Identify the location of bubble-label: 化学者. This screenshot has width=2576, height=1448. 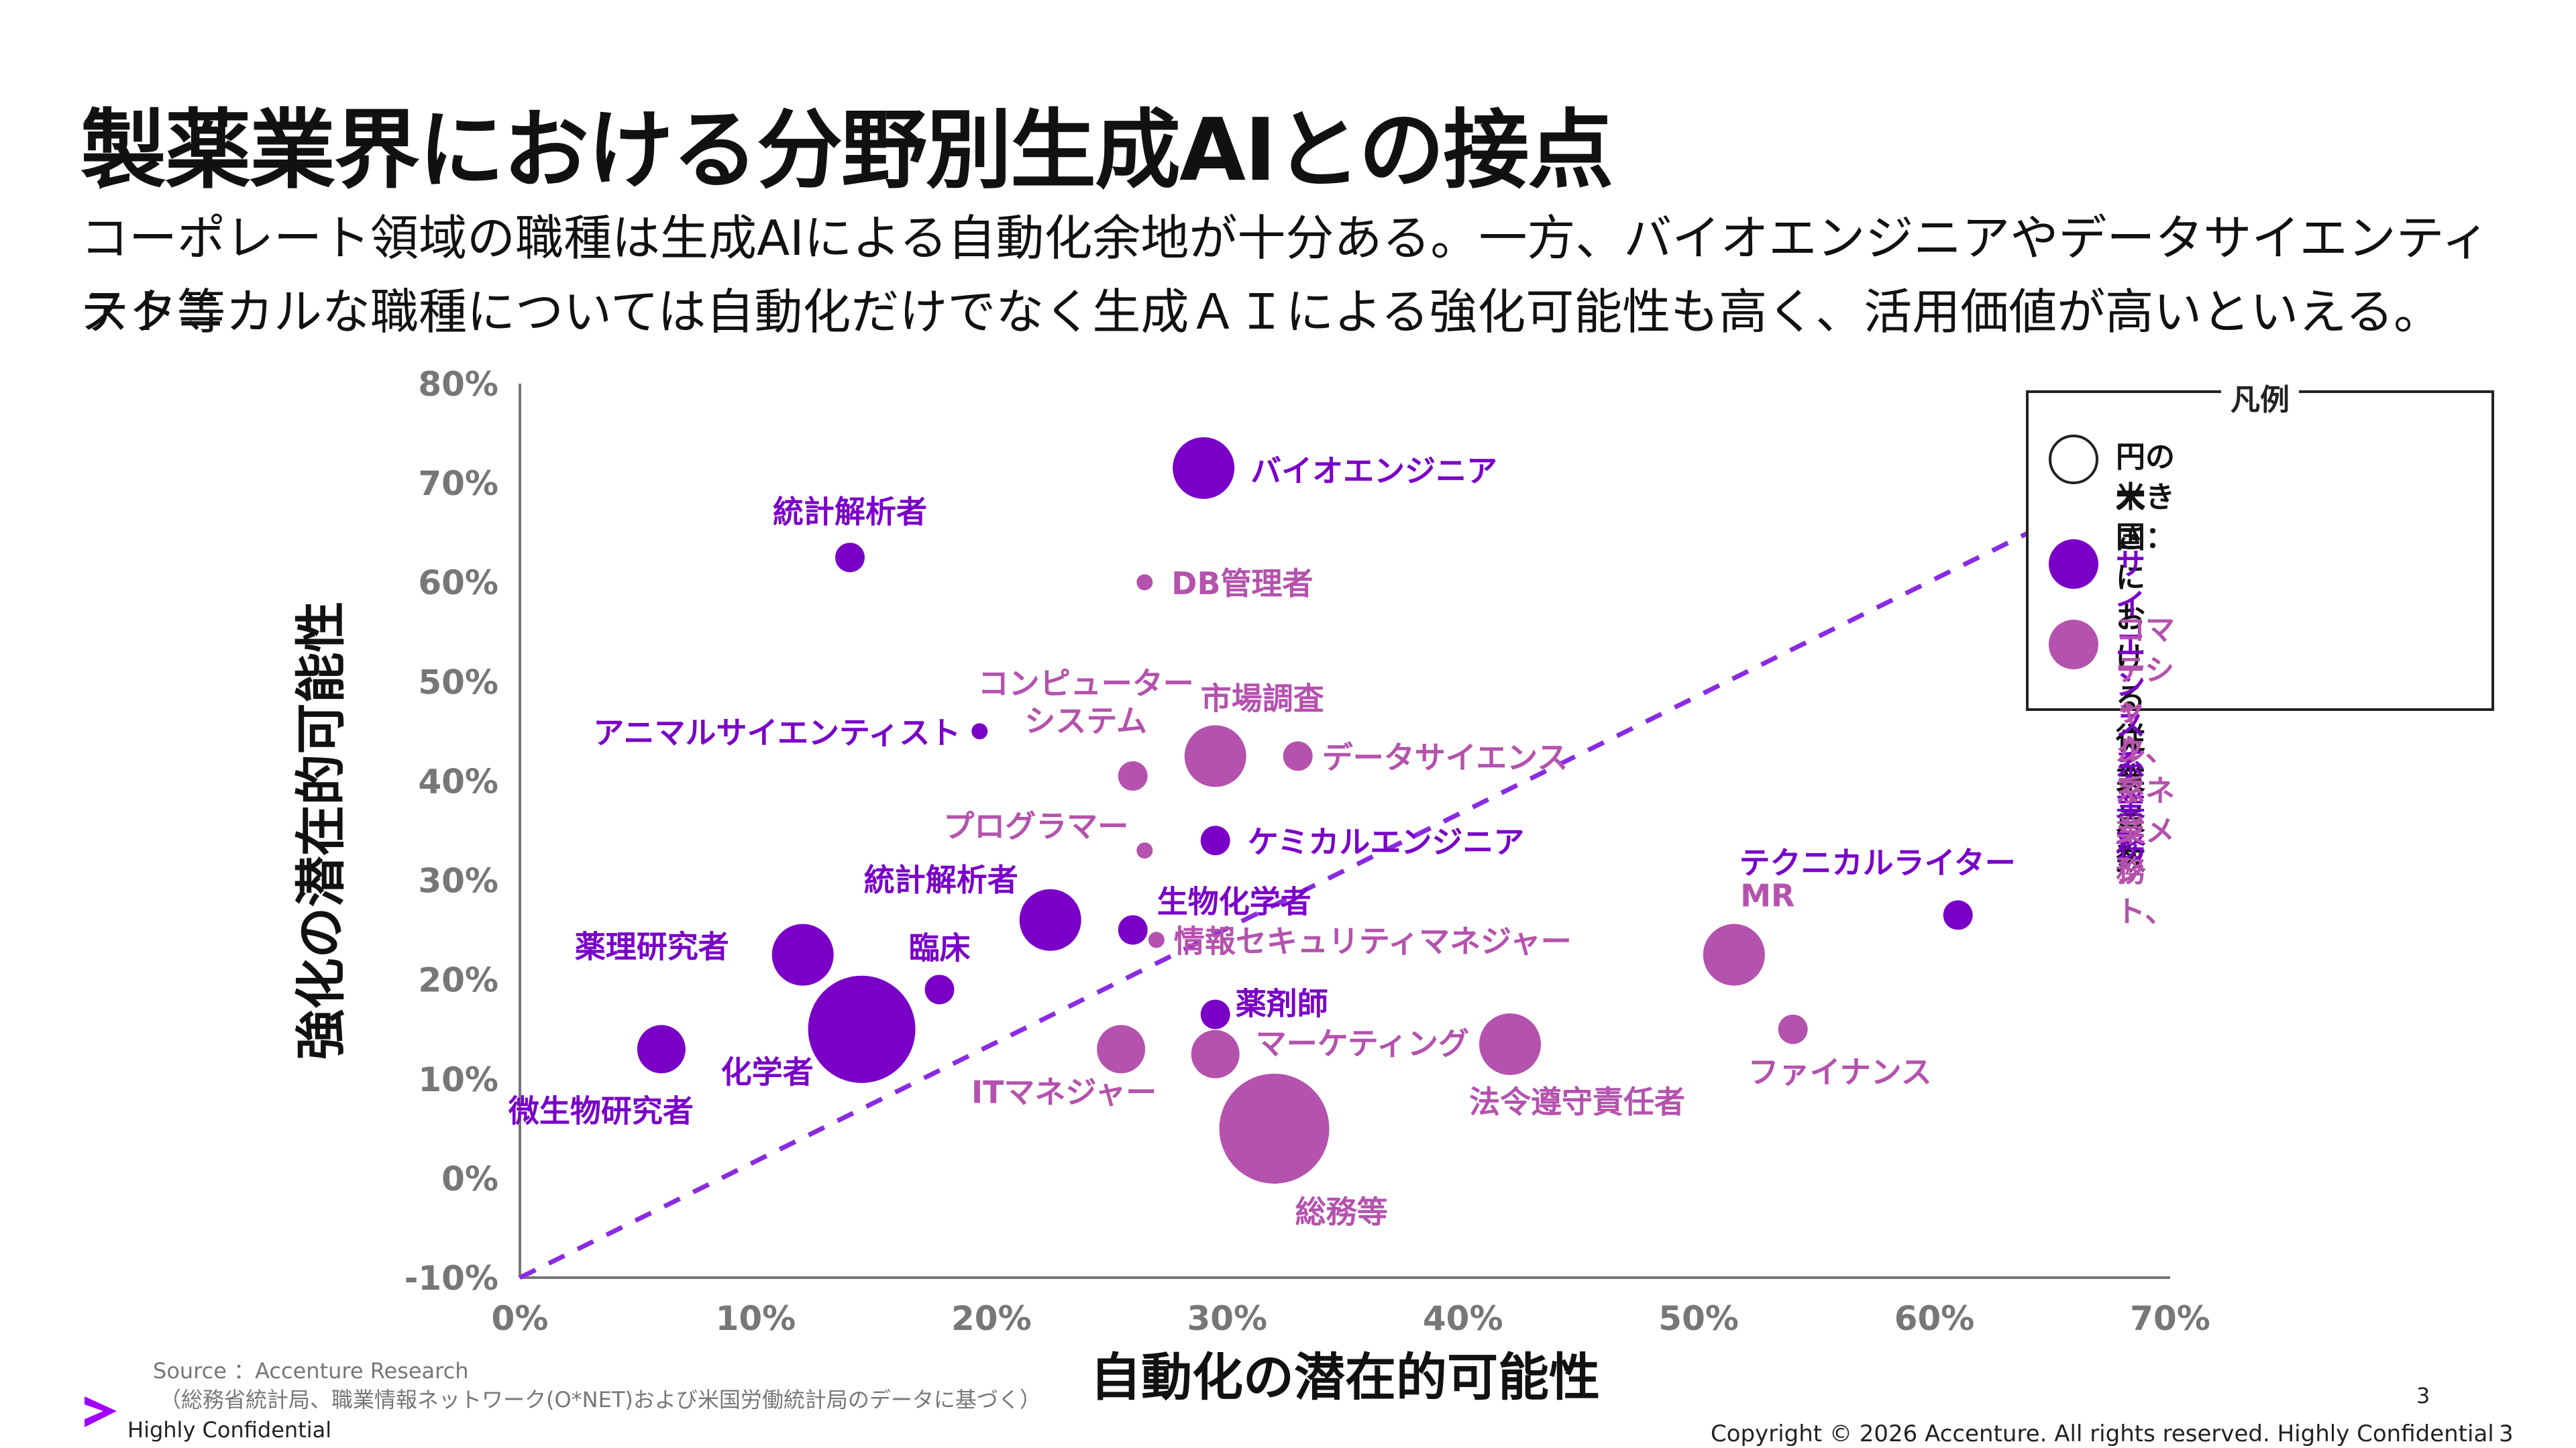
(767, 1072).